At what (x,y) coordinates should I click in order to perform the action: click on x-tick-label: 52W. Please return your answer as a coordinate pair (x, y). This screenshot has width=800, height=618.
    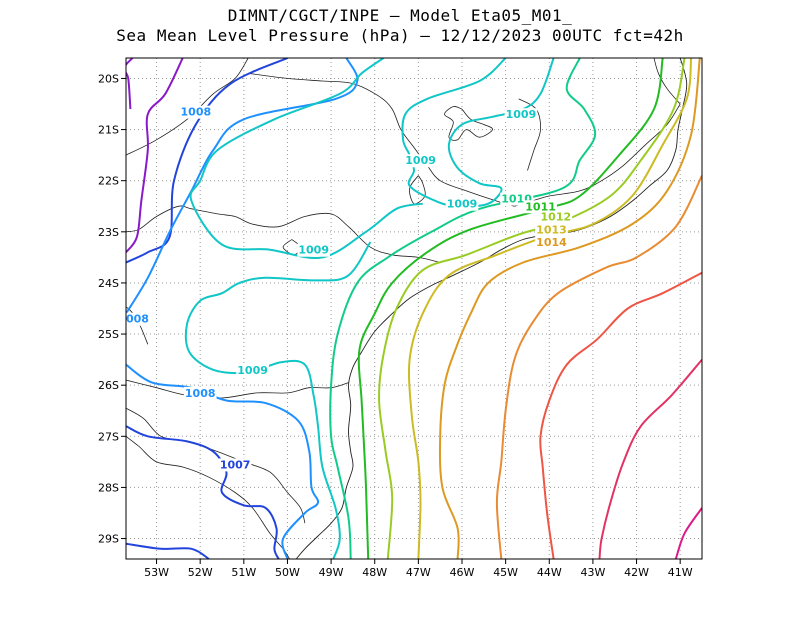
    Looking at the image, I should click on (200, 572).